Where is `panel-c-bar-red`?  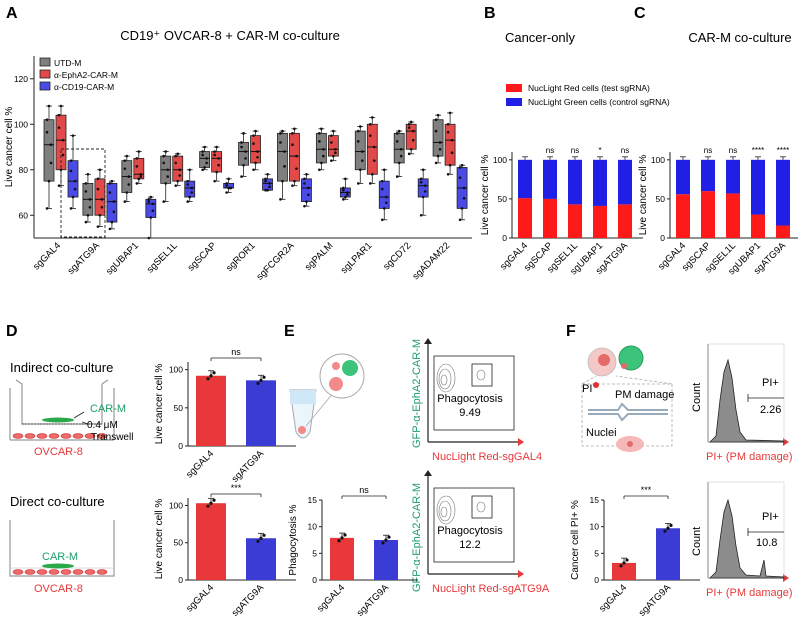
panel-c-bar-red is located at coordinates (758, 226).